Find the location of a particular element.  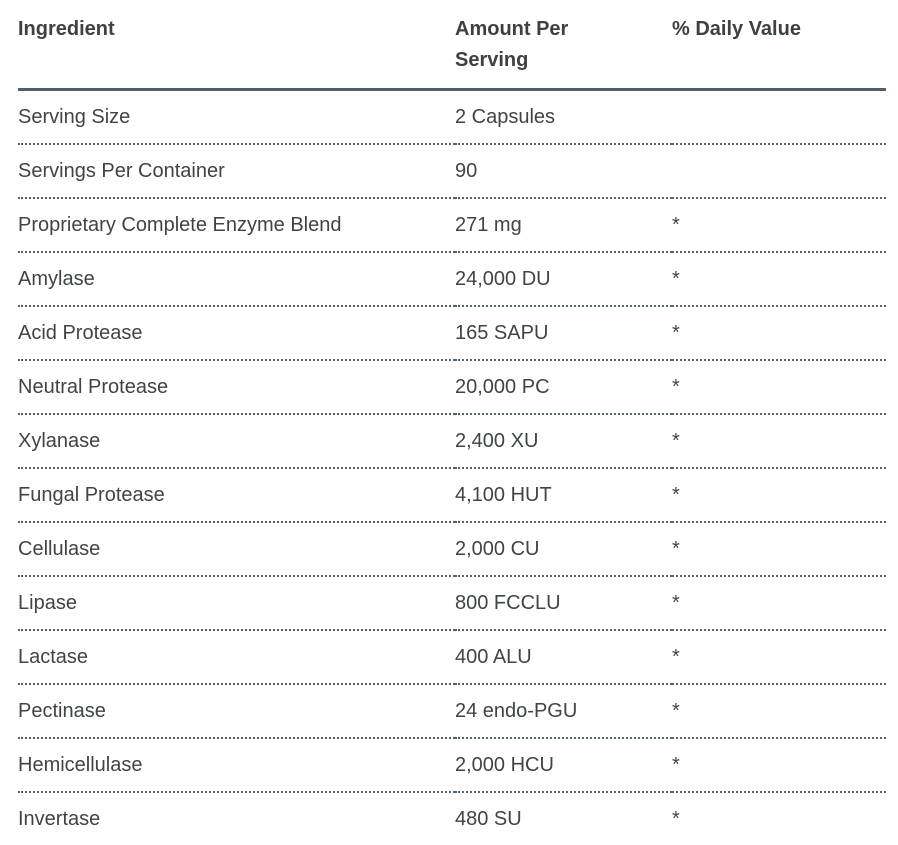

amount-cell: 271 mg is located at coordinates (563, 225).